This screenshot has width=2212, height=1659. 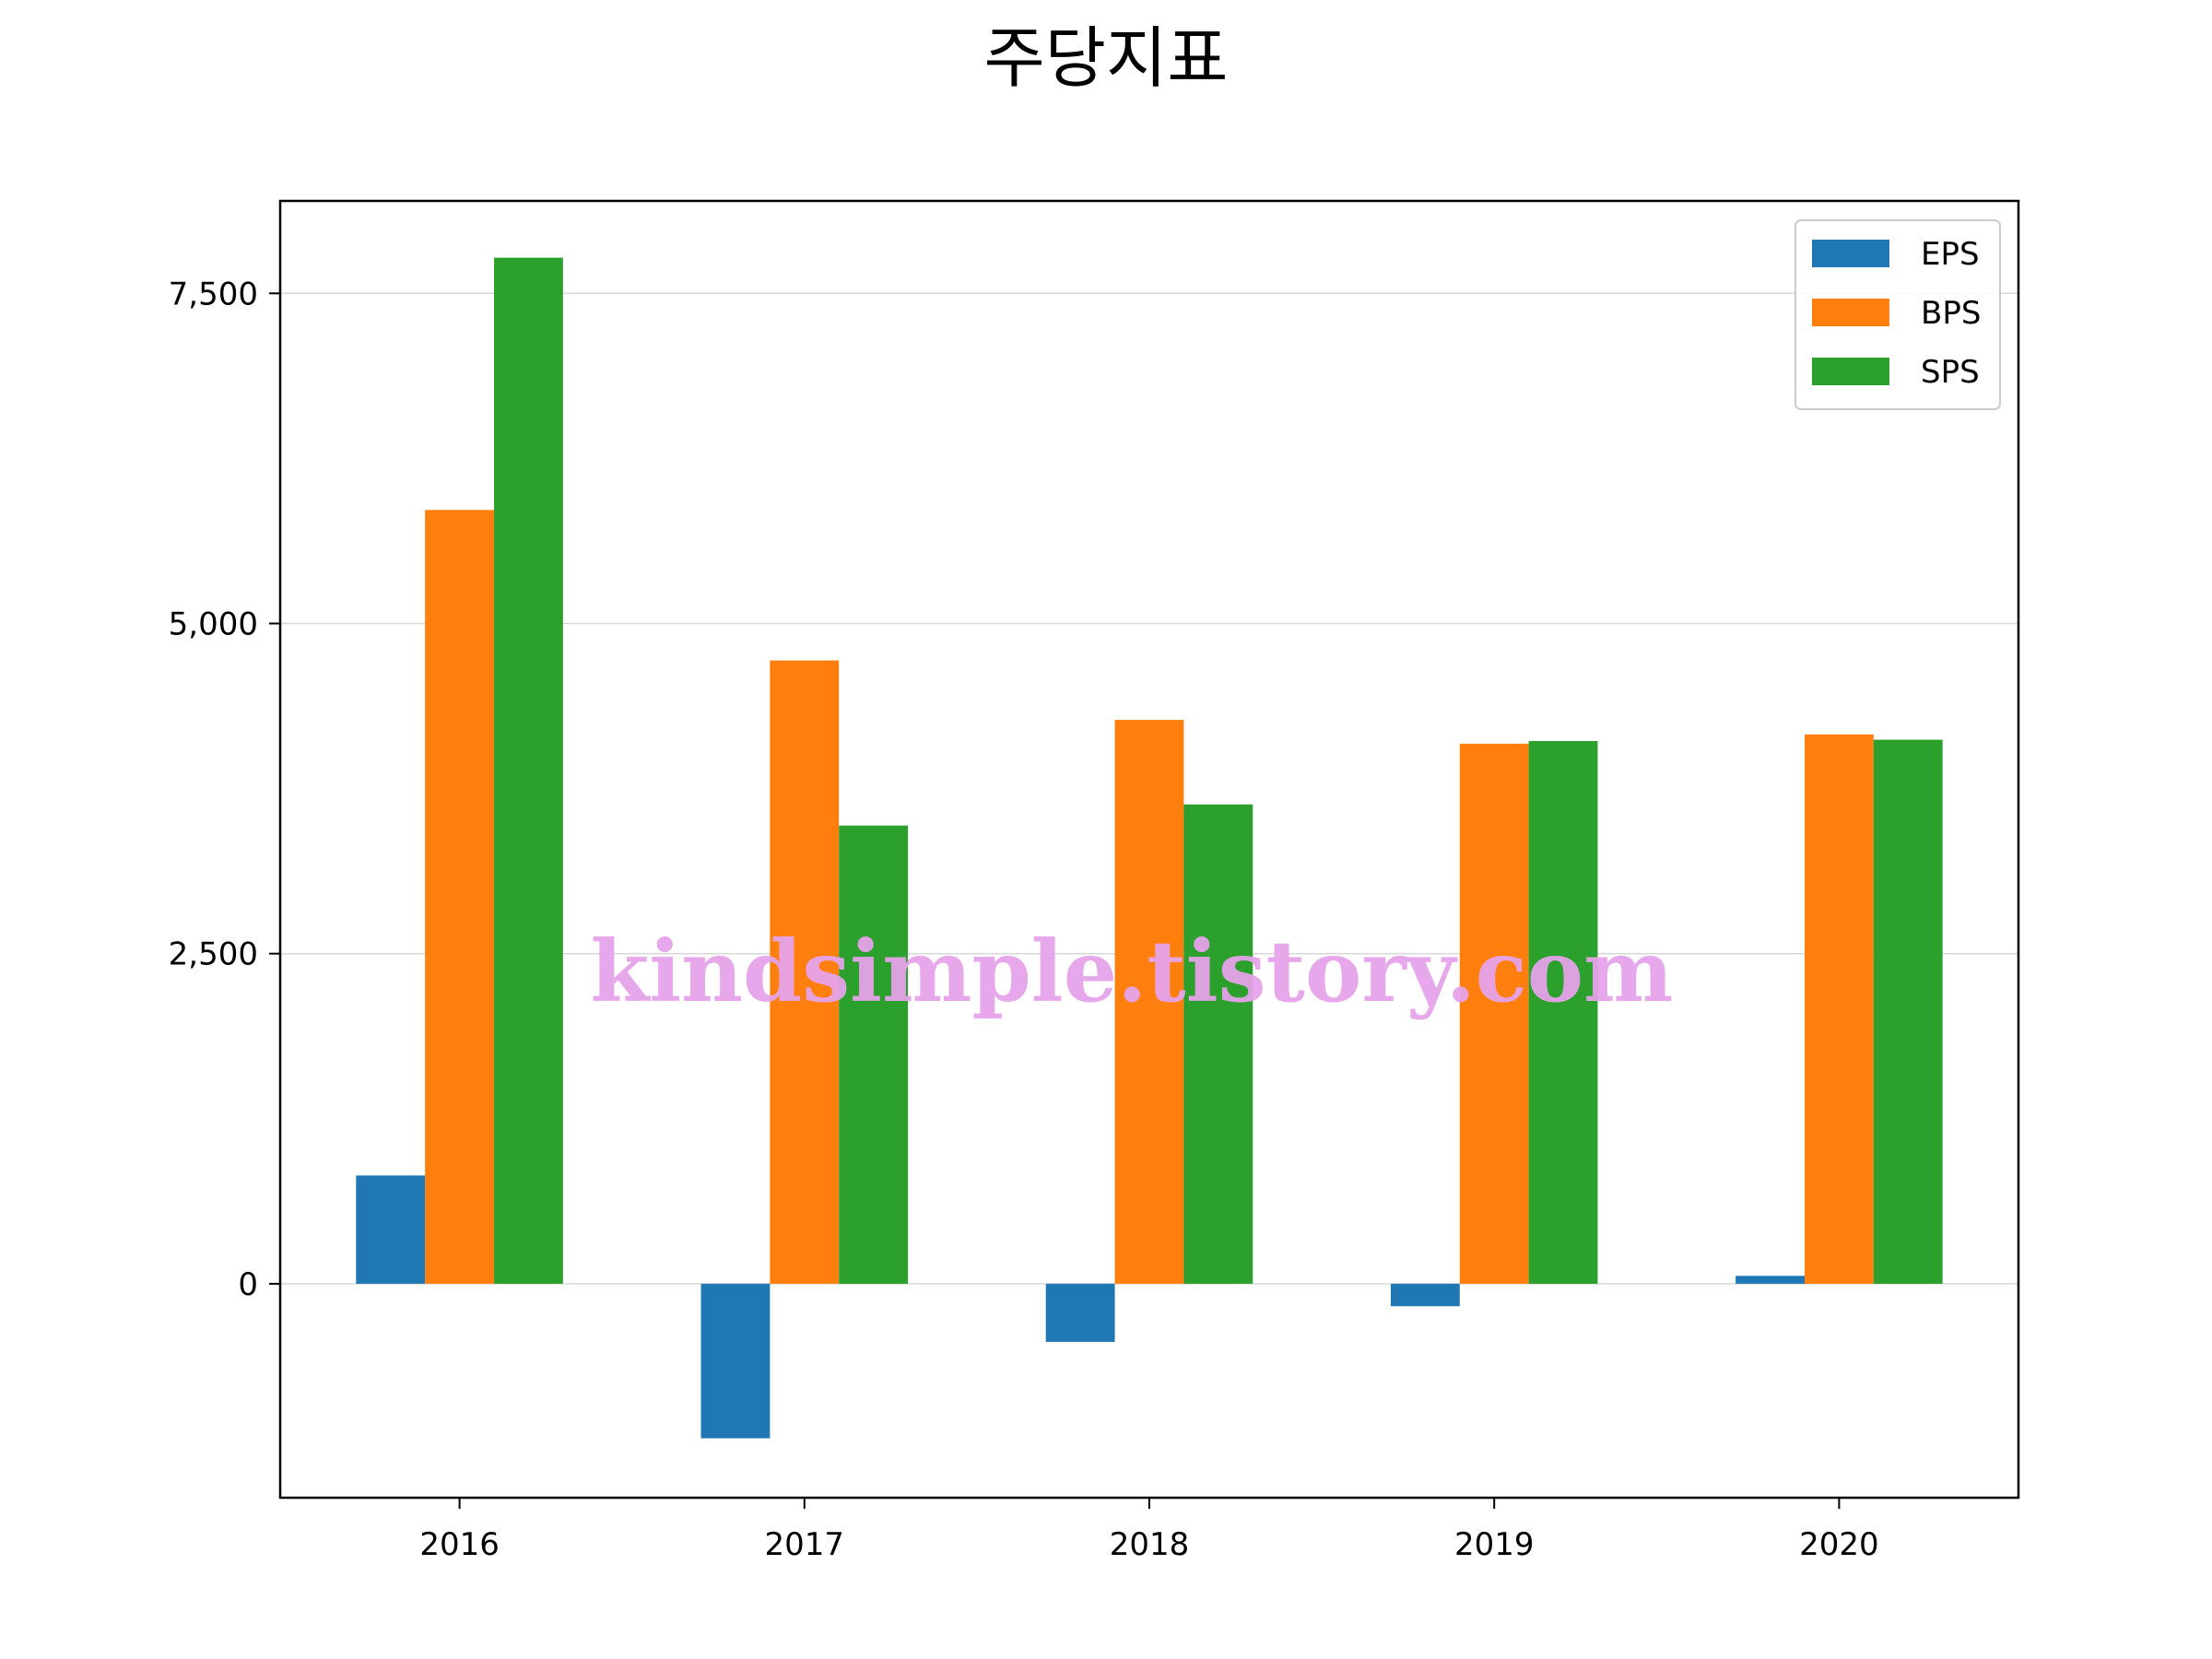 I want to click on y-tick-label: 7,500, so click(x=213, y=294).